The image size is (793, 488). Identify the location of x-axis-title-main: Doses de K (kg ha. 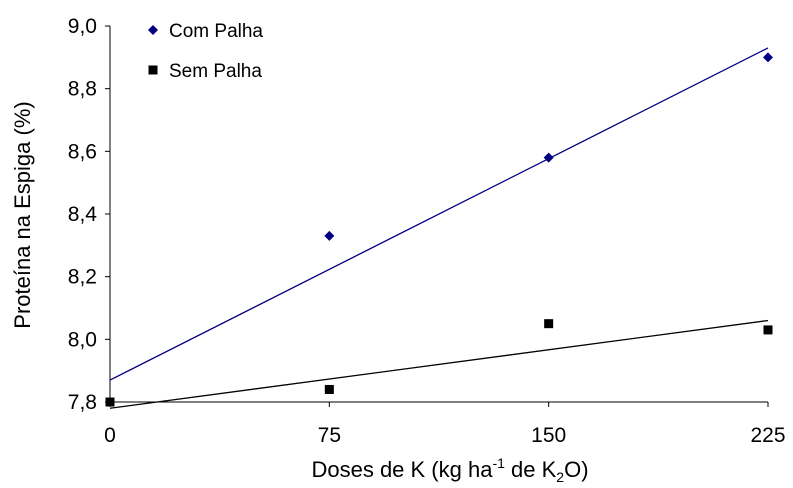
(402, 469).